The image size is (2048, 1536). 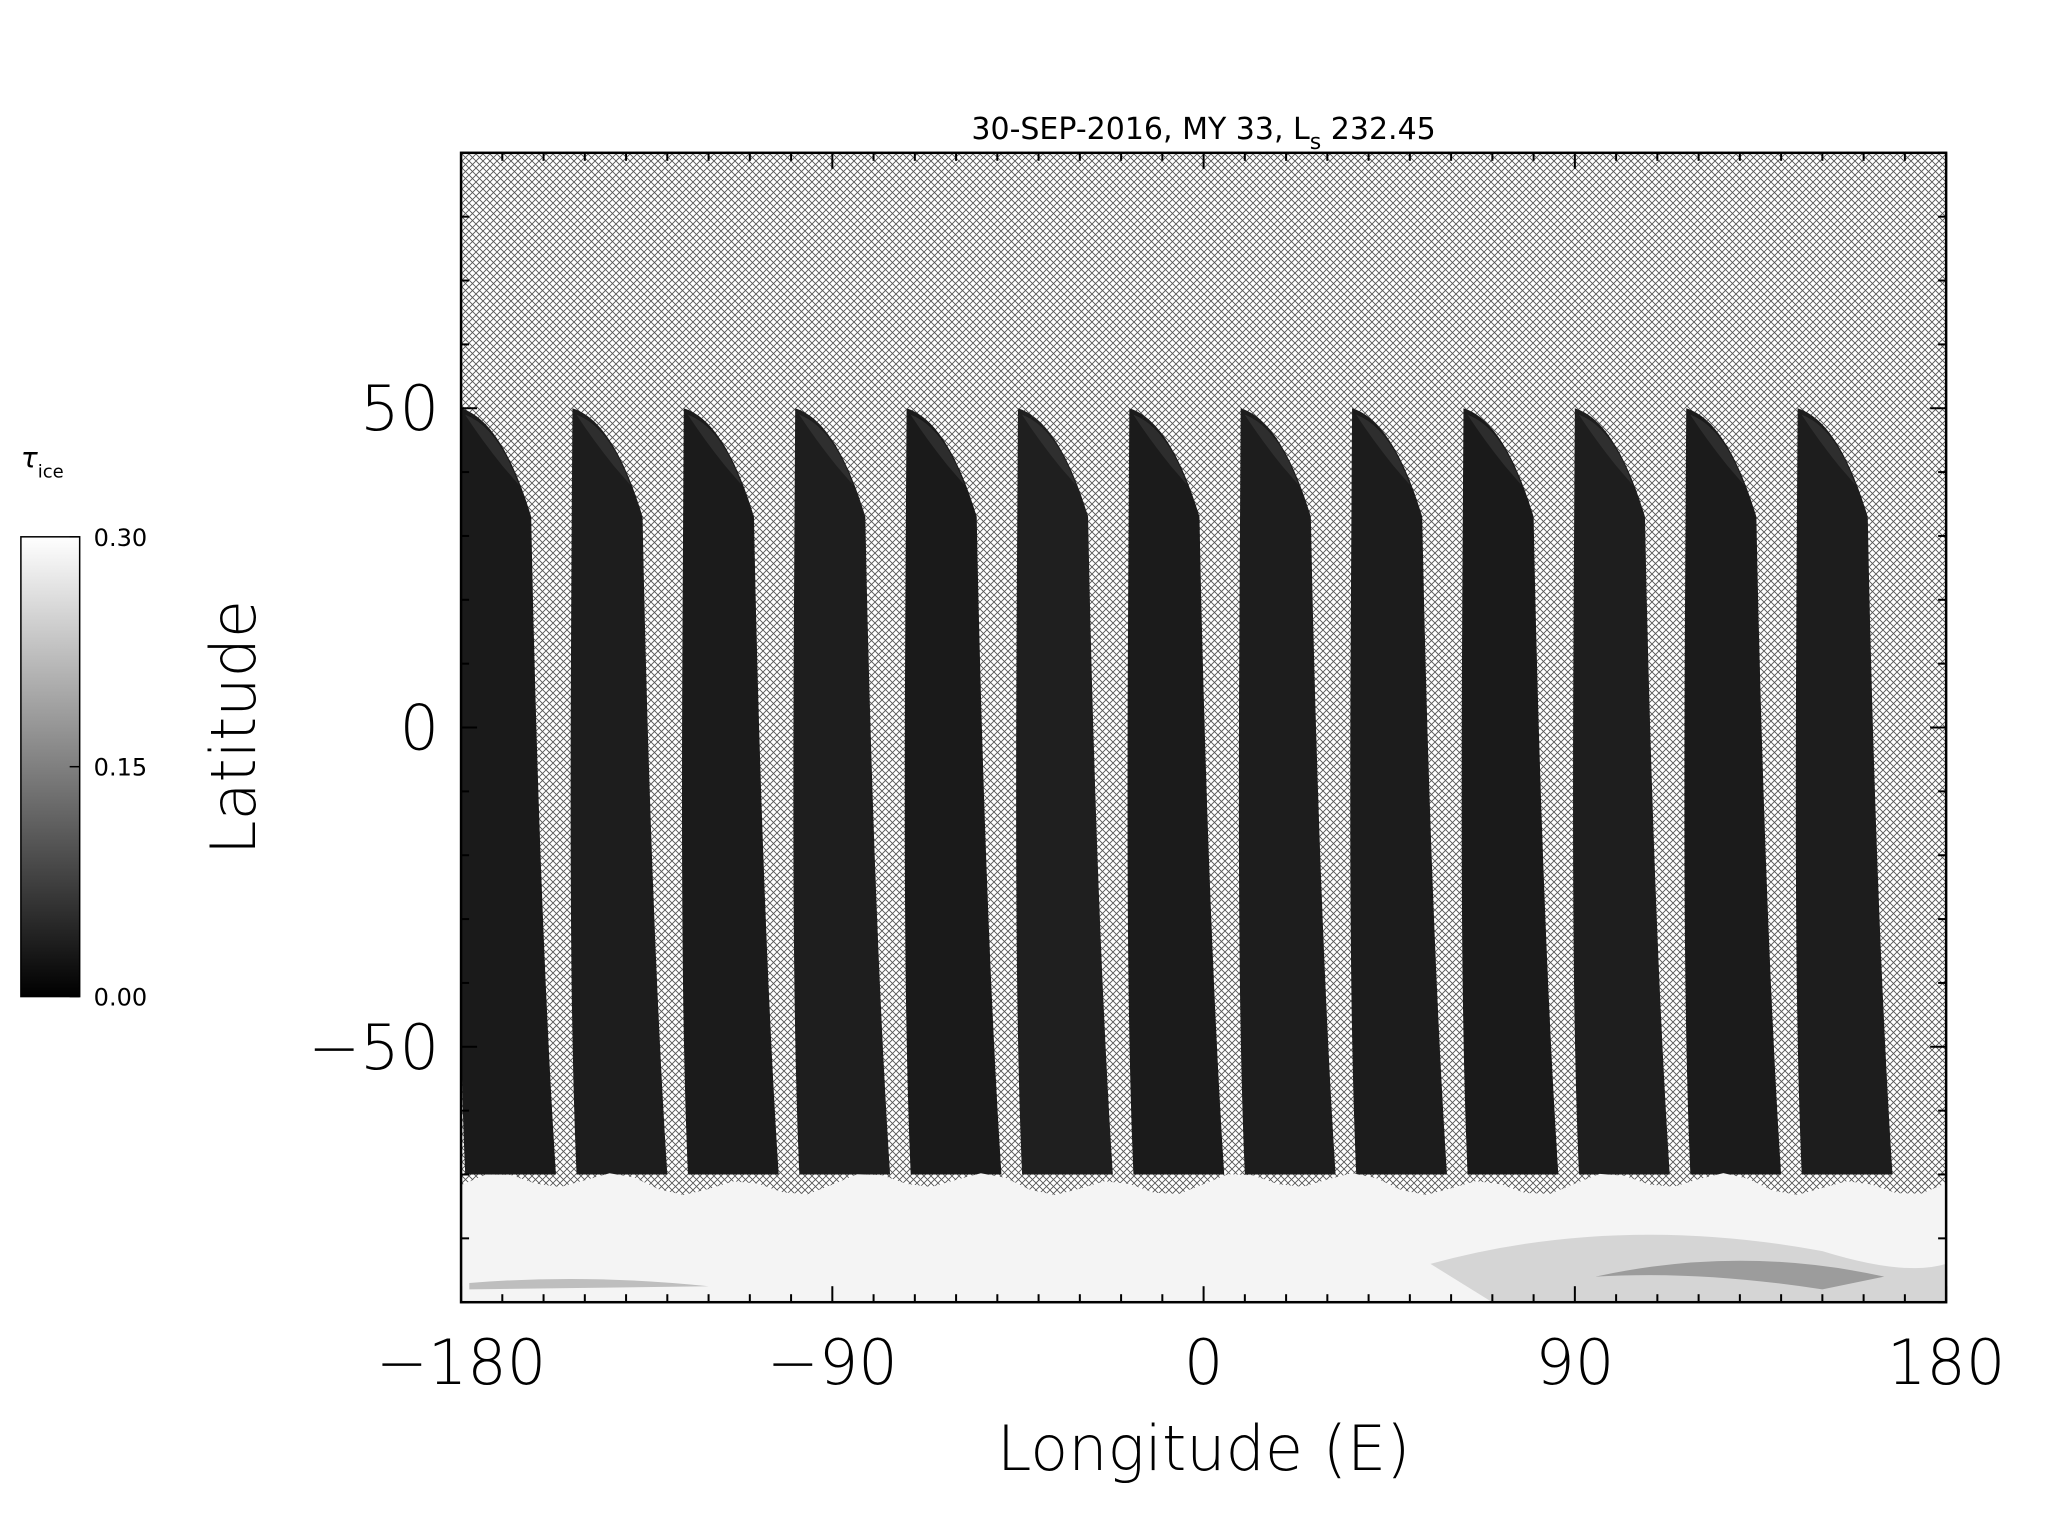 What do you see at coordinates (399, 408) in the screenshot?
I see `y-tick-label: 50` at bounding box center [399, 408].